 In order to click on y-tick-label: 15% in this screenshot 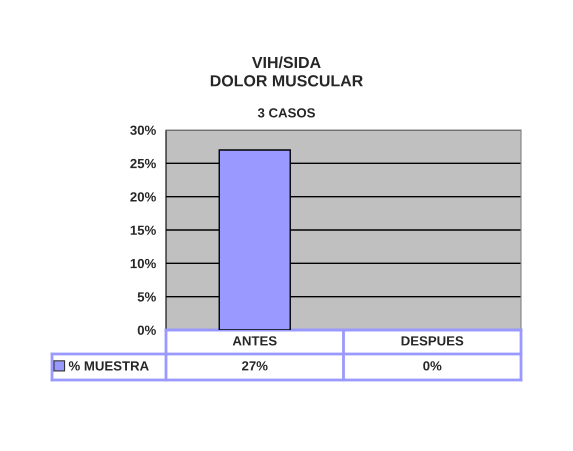, I will do `click(143, 230)`.